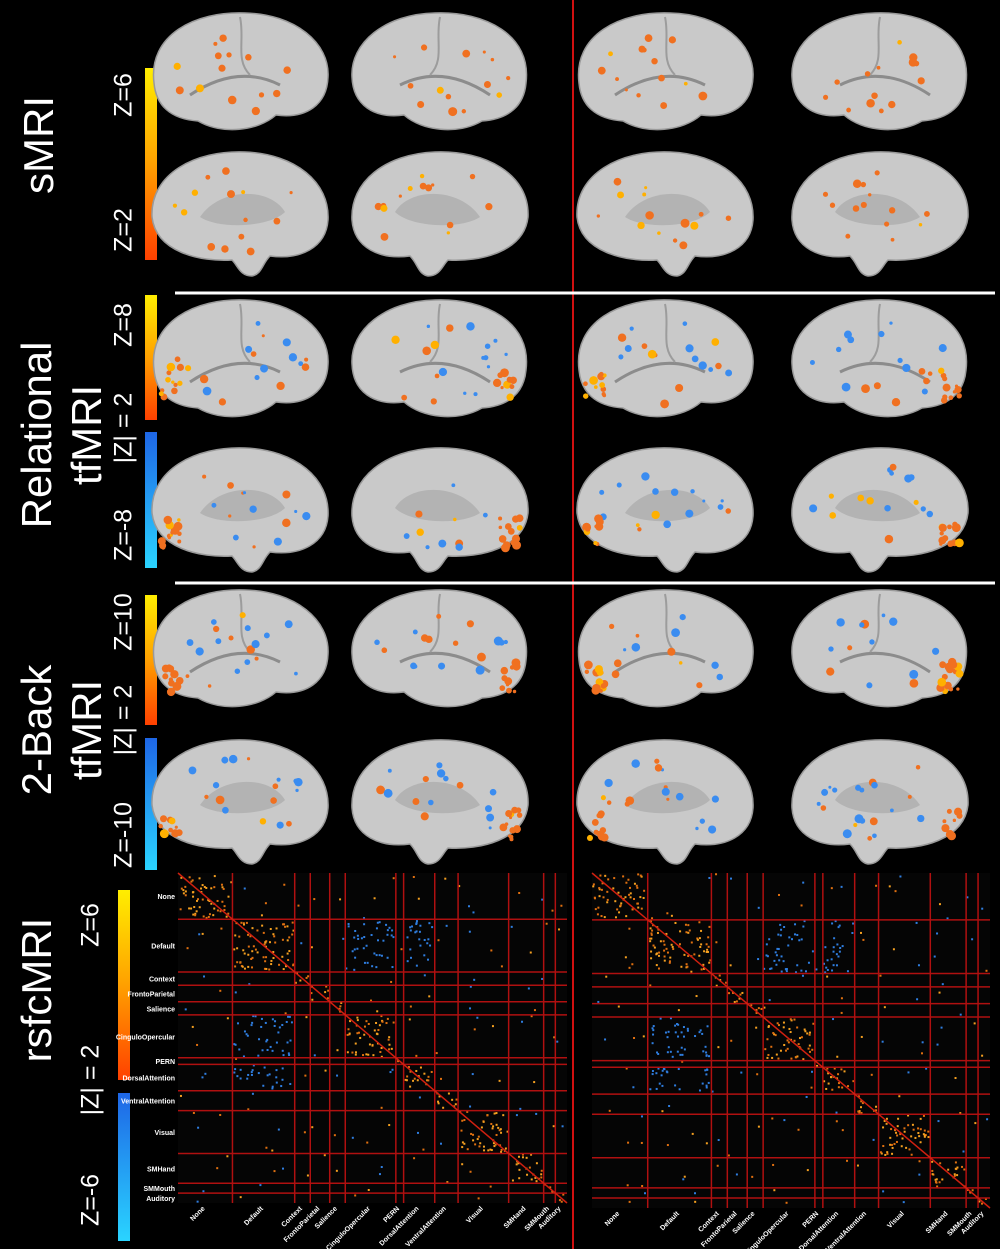  I want to click on colorbar-label: Z=6, so click(124, 95).